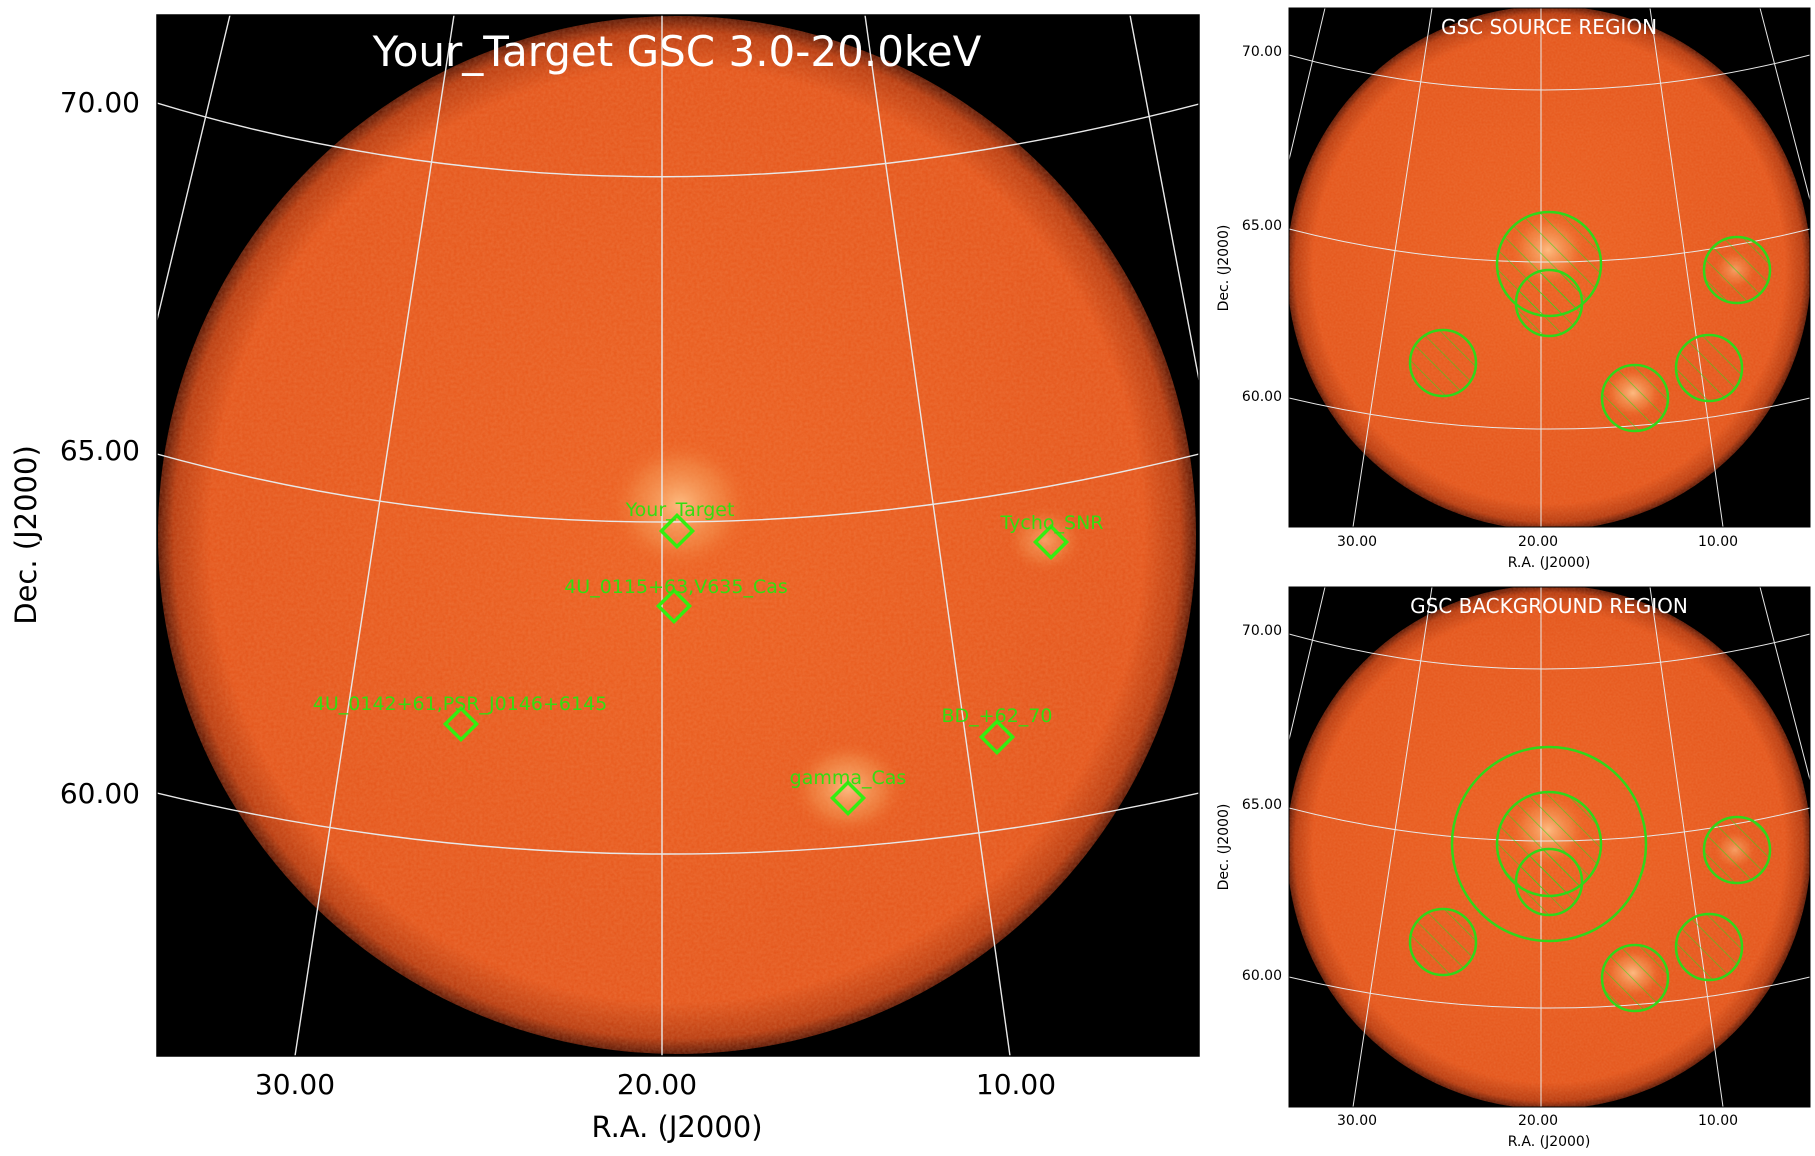 This screenshot has width=1815, height=1156. I want to click on background-panel-title: GSC BACKGROUND REGION, so click(1549, 606).